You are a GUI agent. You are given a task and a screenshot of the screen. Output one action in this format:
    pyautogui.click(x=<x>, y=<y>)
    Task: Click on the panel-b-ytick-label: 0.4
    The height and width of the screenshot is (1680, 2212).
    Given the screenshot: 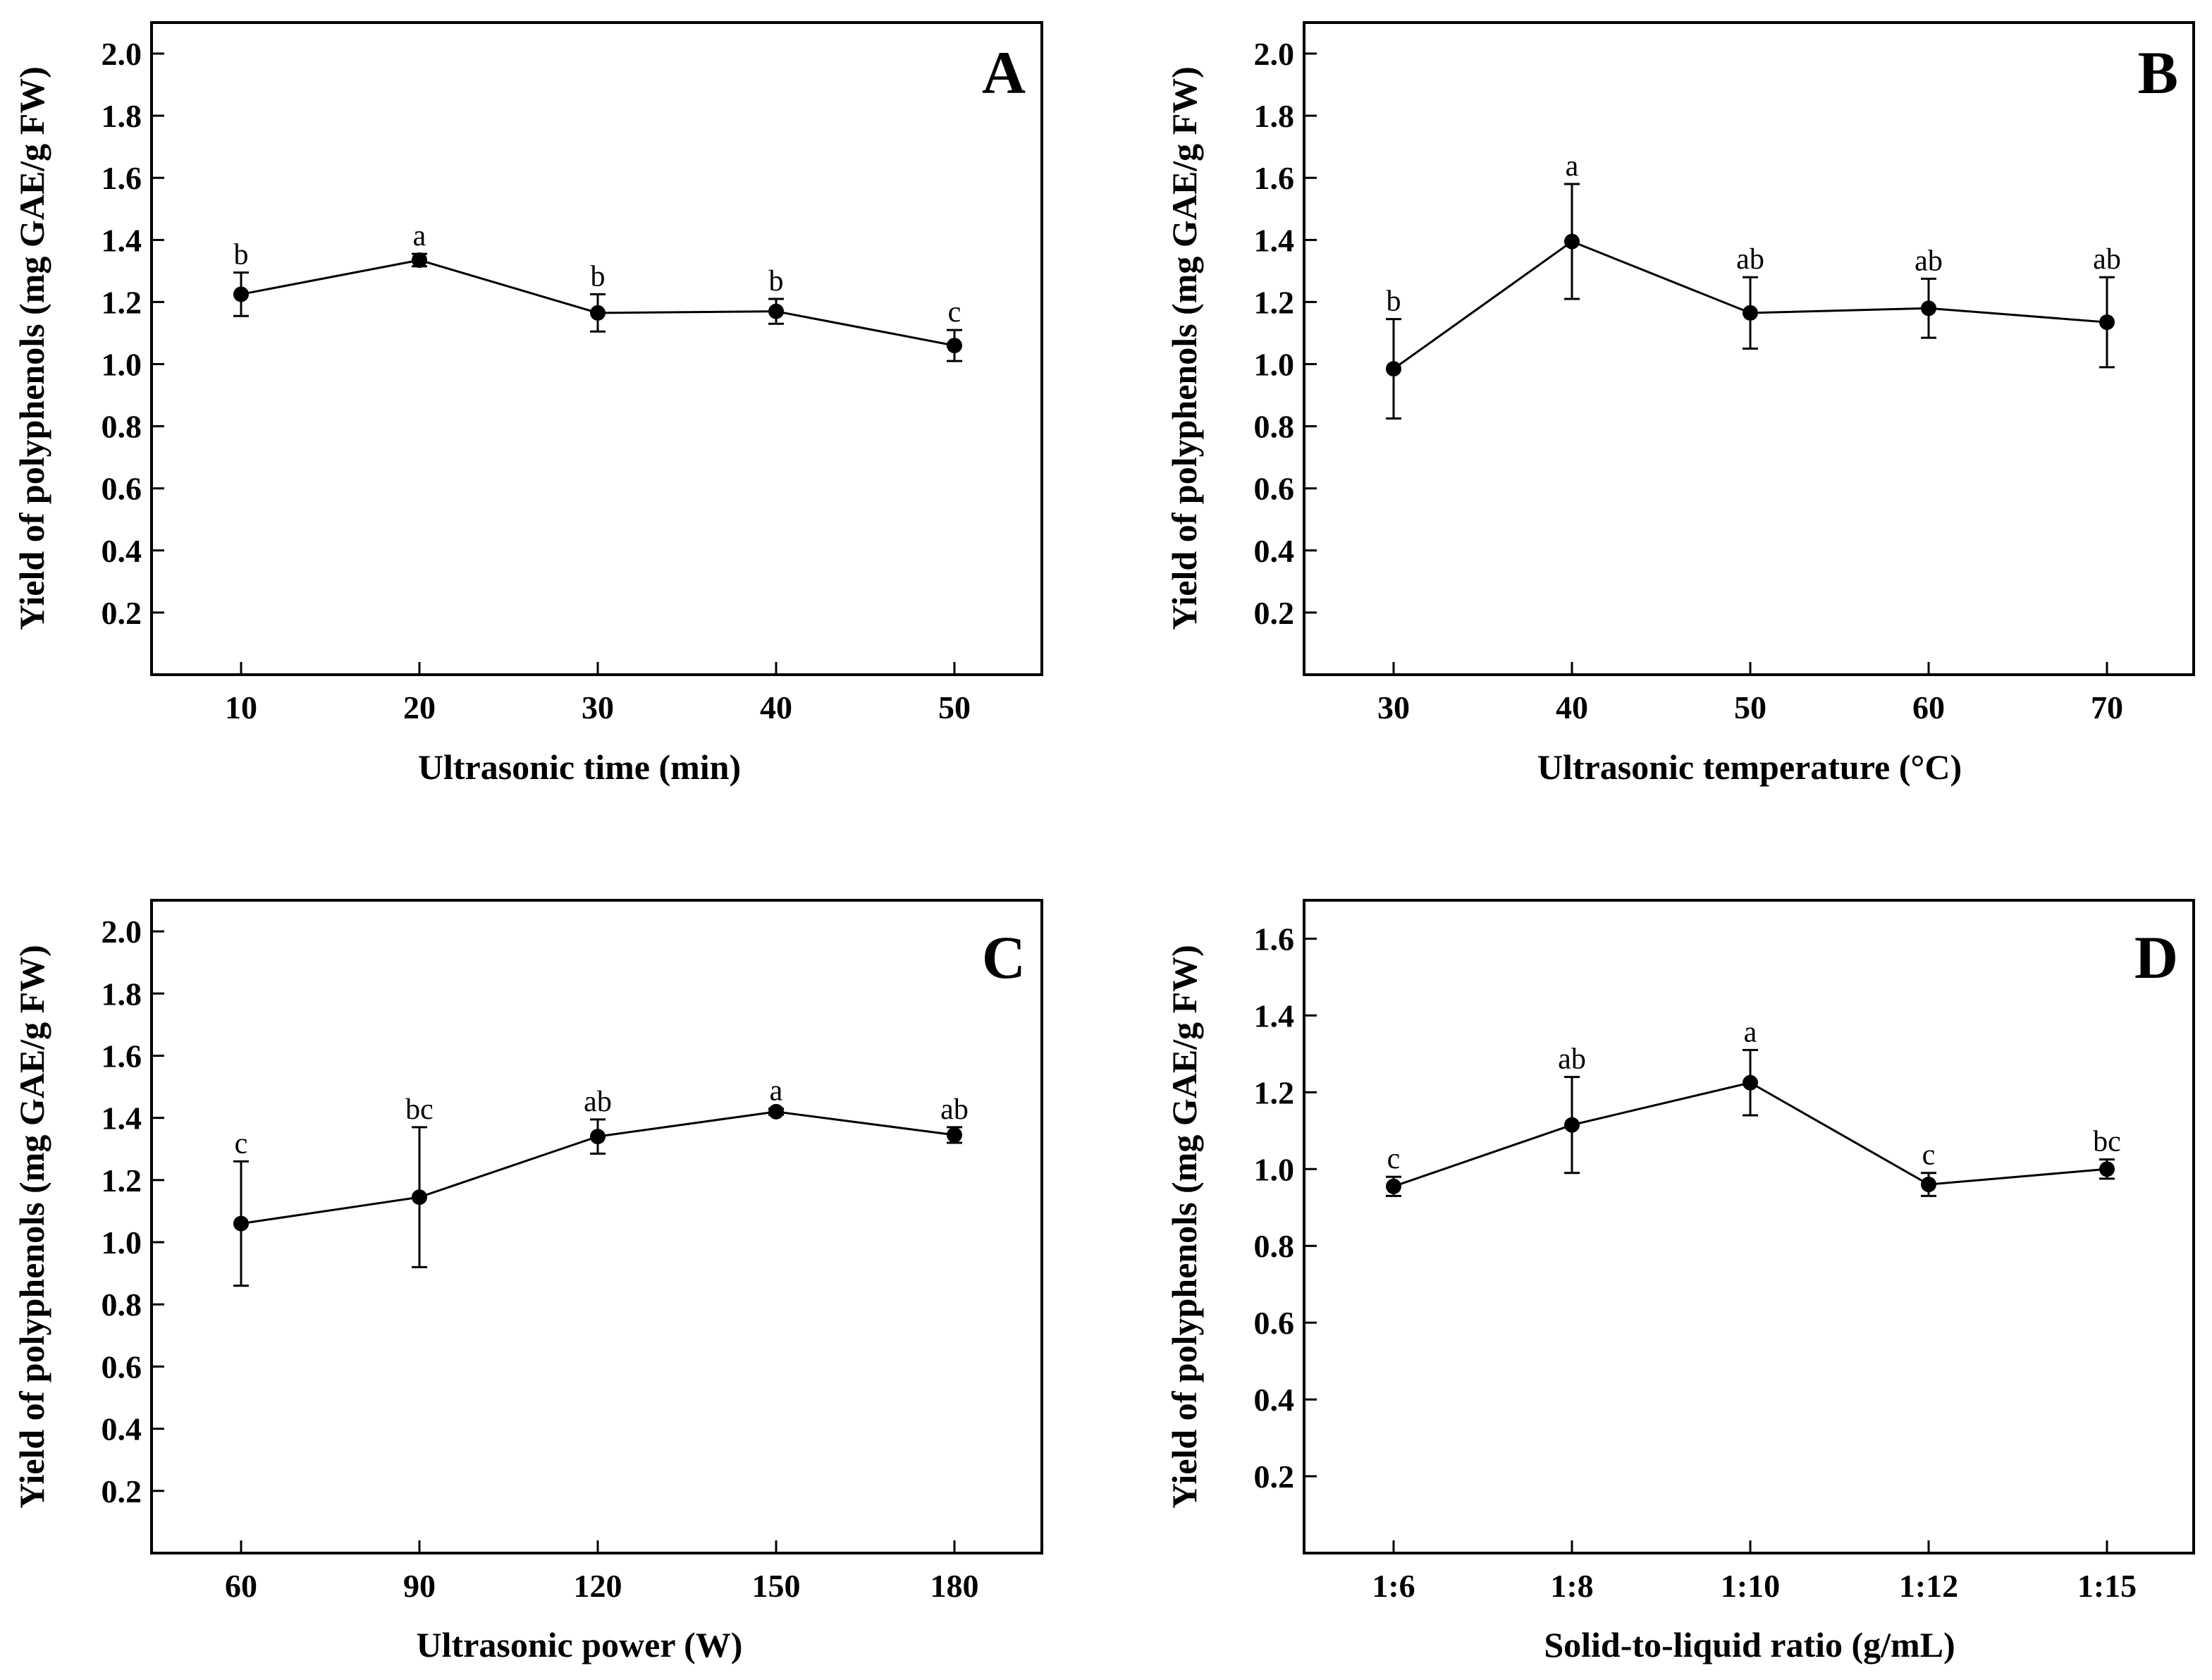 What is the action you would take?
    pyautogui.click(x=1274, y=551)
    